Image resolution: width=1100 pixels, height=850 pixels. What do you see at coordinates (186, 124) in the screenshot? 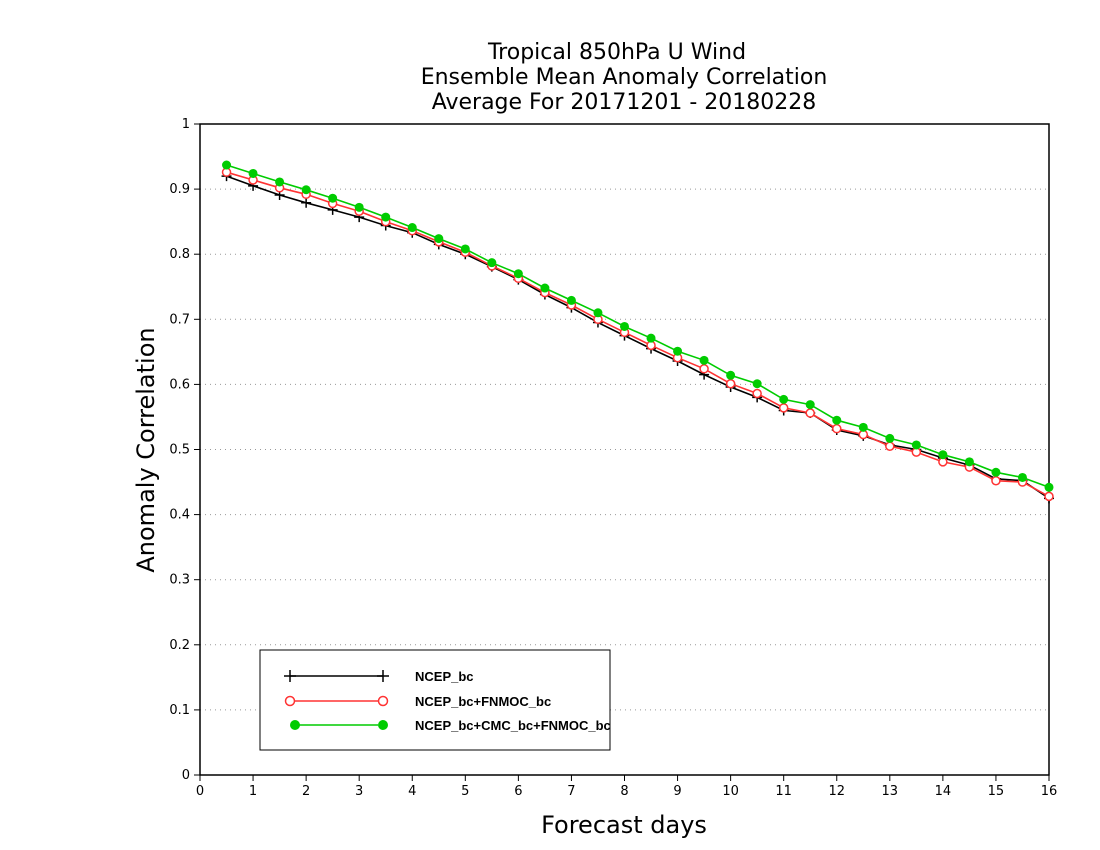
I see `y-tick-label: 1` at bounding box center [186, 124].